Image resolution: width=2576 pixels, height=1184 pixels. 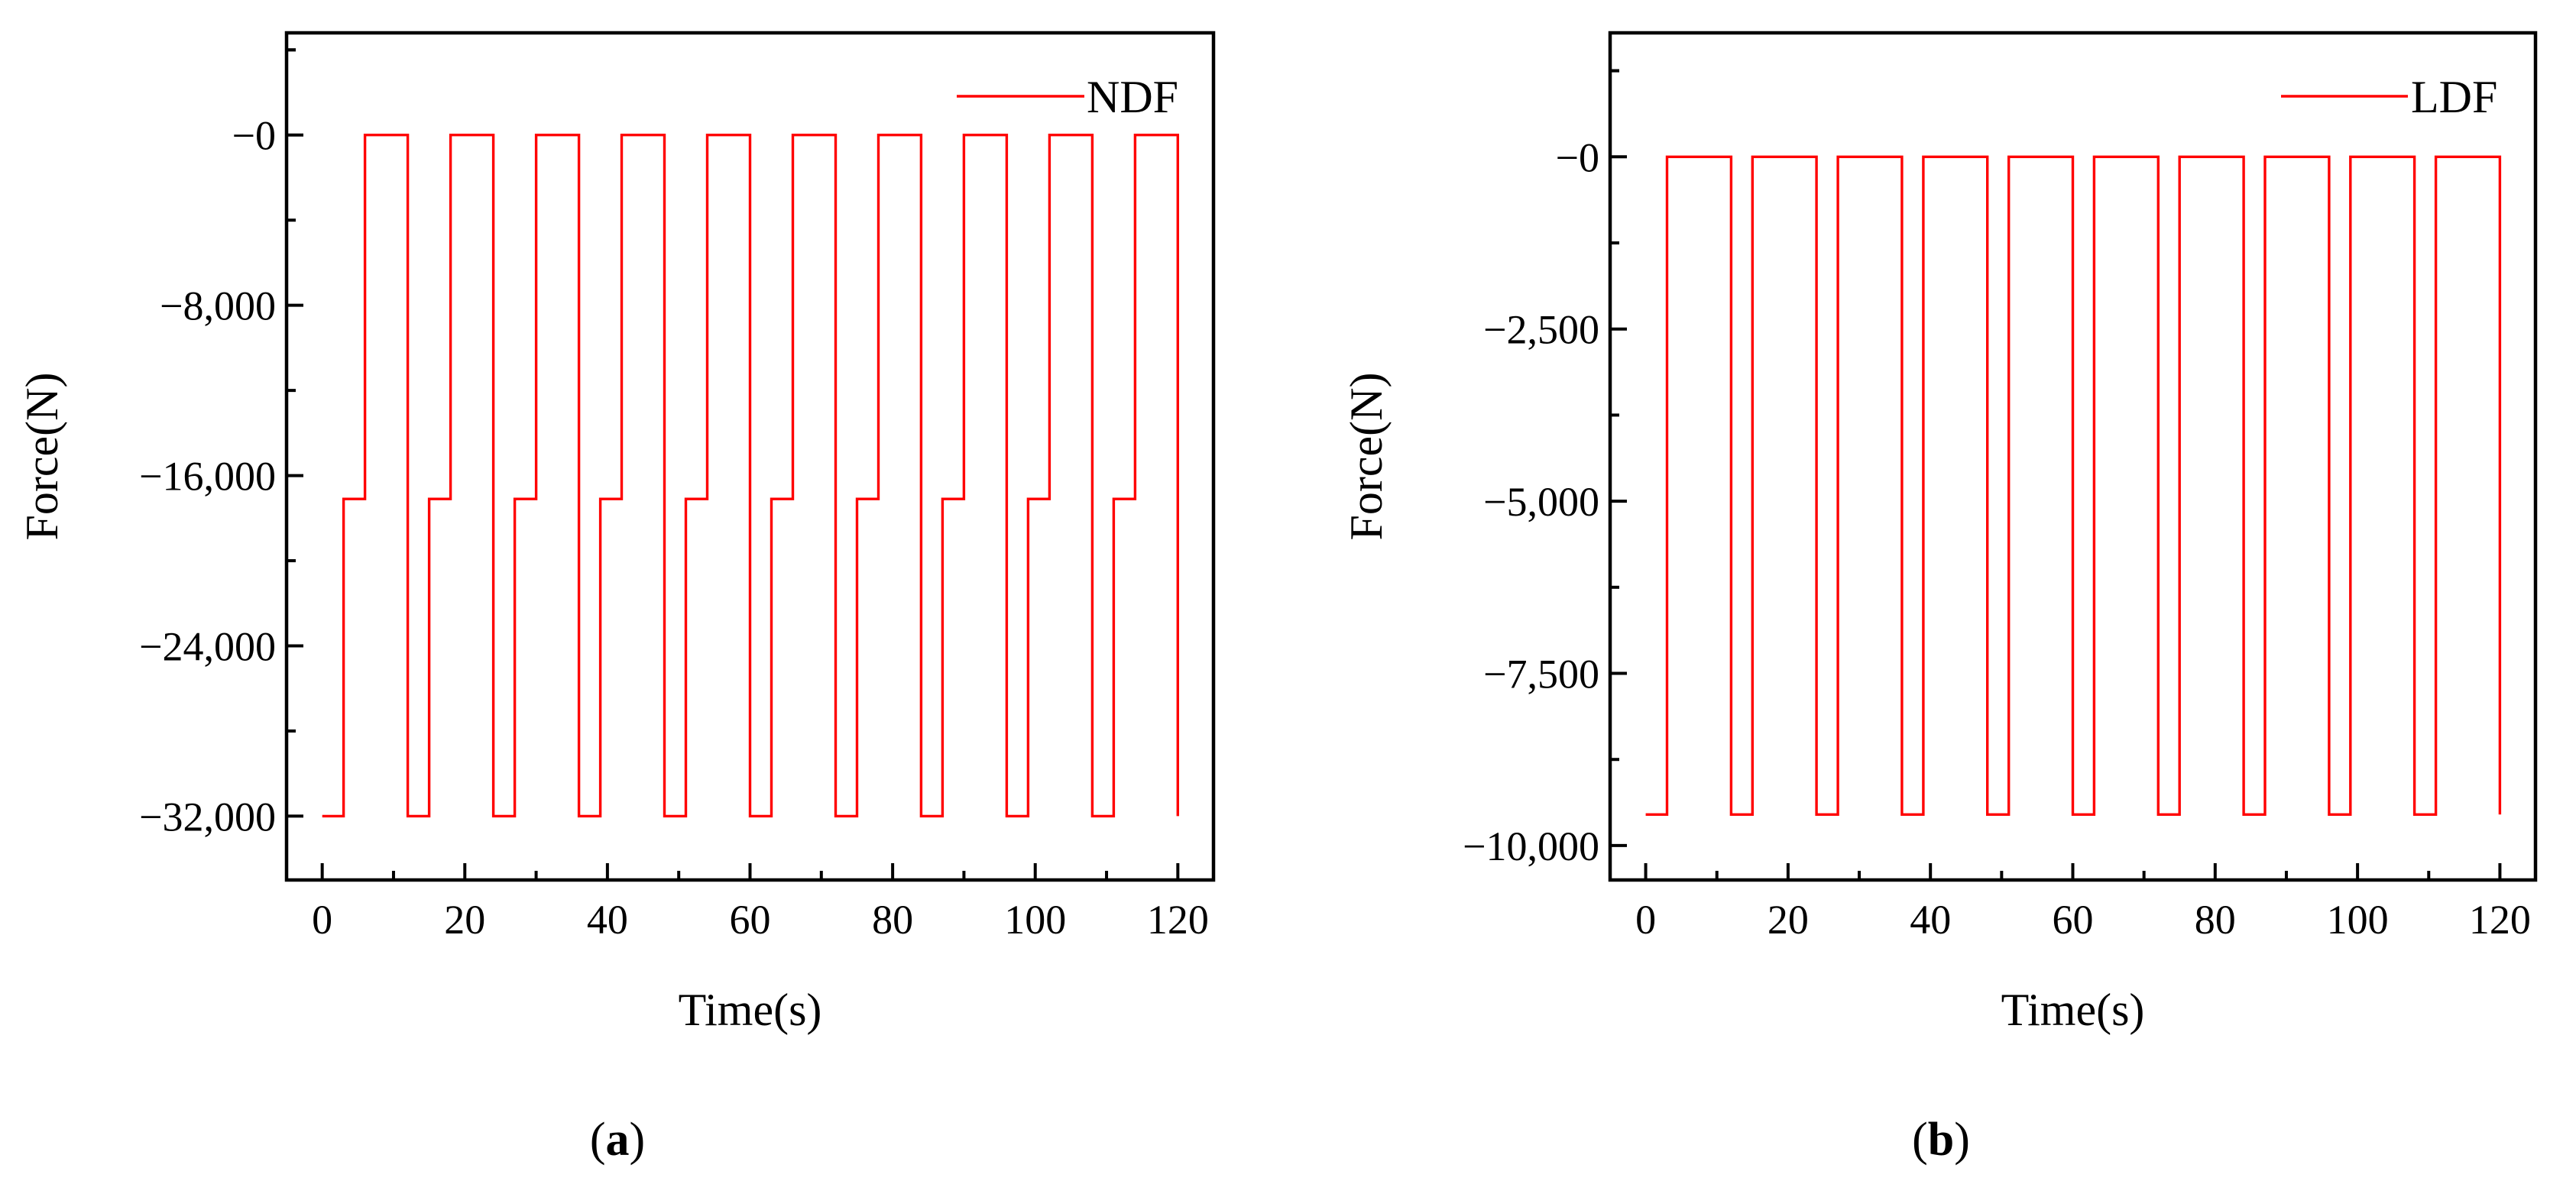 I want to click on legend-label: LDF, so click(x=2454, y=97).